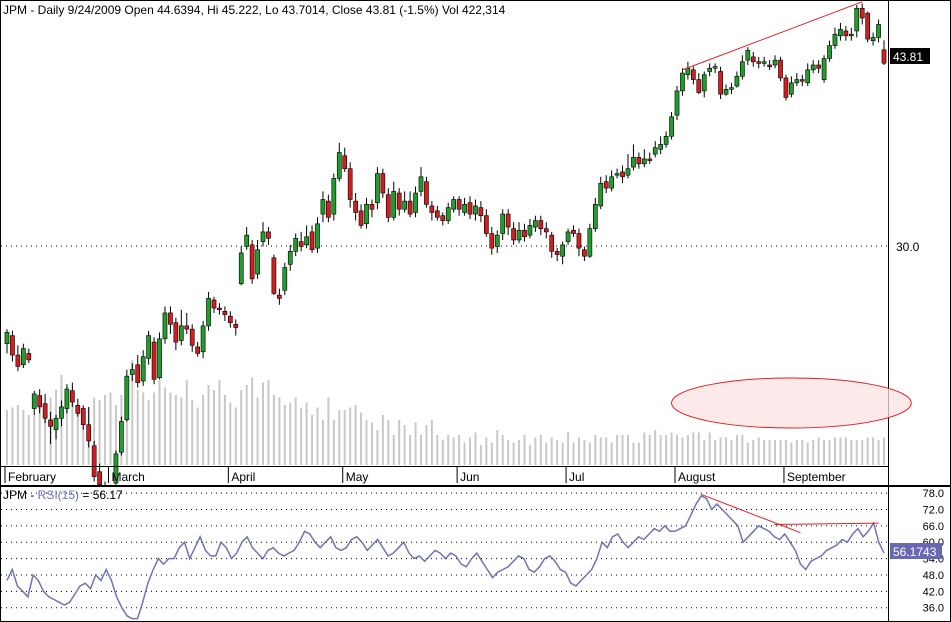 This screenshot has width=951, height=622. What do you see at coordinates (63, 495) in the screenshot?
I see `rsi-indicator-label: JPM - RSI(15) = 56.17` at bounding box center [63, 495].